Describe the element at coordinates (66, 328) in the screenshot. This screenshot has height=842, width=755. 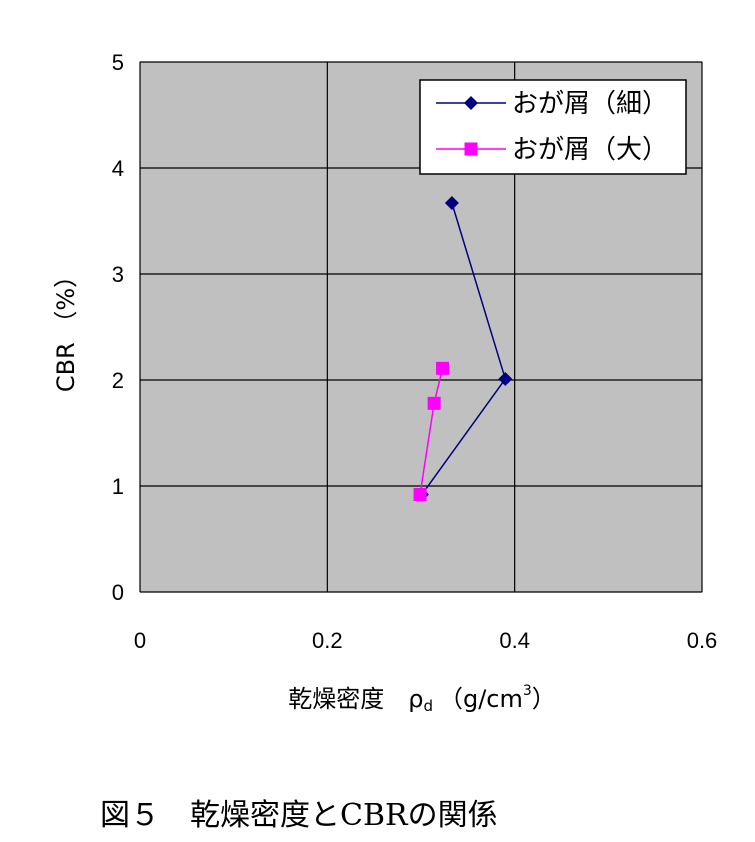
I see `y-axis-label: CBR （%）` at that location.